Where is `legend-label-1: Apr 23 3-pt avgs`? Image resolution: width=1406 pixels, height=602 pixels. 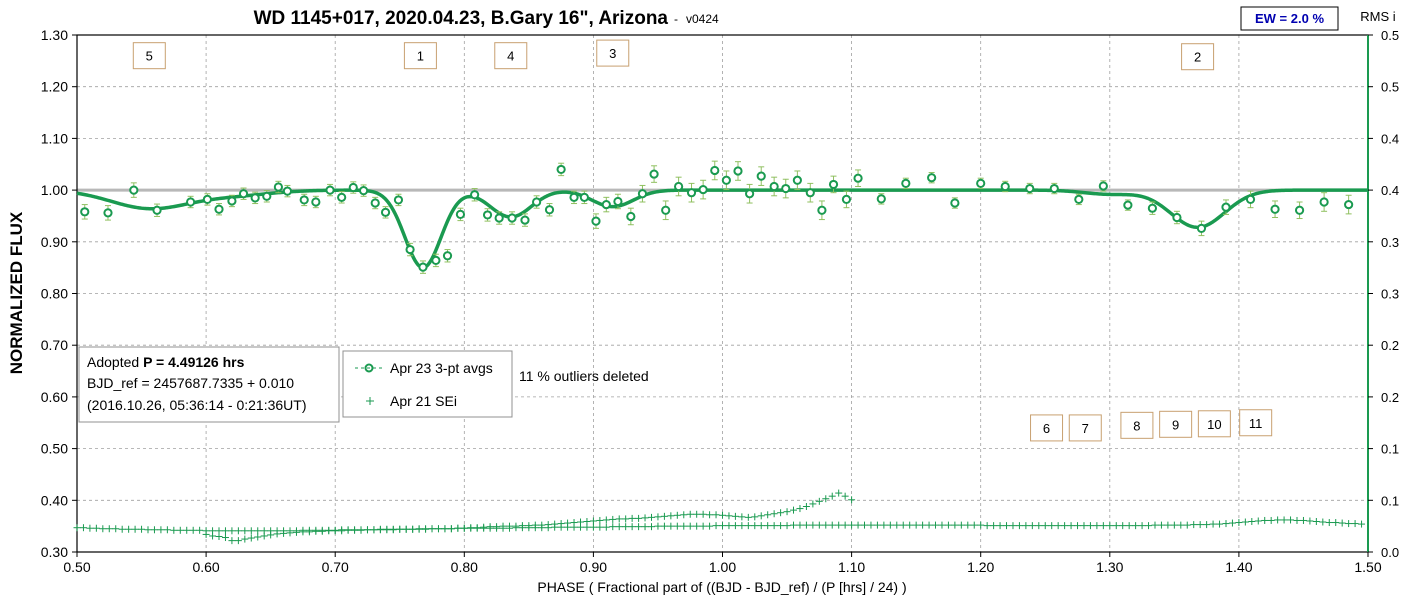
legend-label-1: Apr 23 3-pt avgs is located at coordinates (441, 368).